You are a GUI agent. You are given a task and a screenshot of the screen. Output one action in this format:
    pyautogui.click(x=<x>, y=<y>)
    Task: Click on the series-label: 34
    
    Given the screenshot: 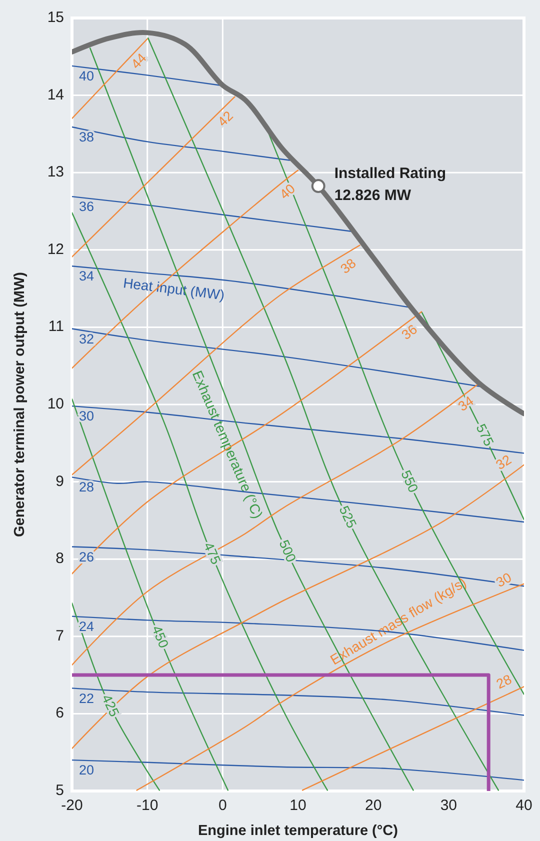 What is the action you would take?
    pyautogui.click(x=87, y=276)
    